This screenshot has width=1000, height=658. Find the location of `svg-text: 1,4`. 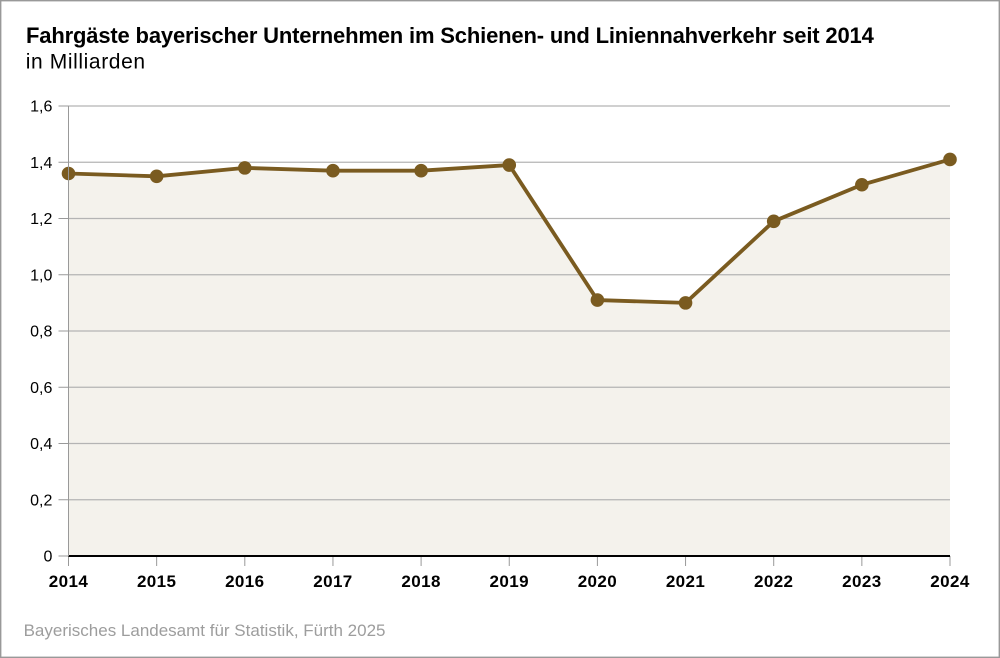

svg-text: 1,4 is located at coordinates (41, 163).